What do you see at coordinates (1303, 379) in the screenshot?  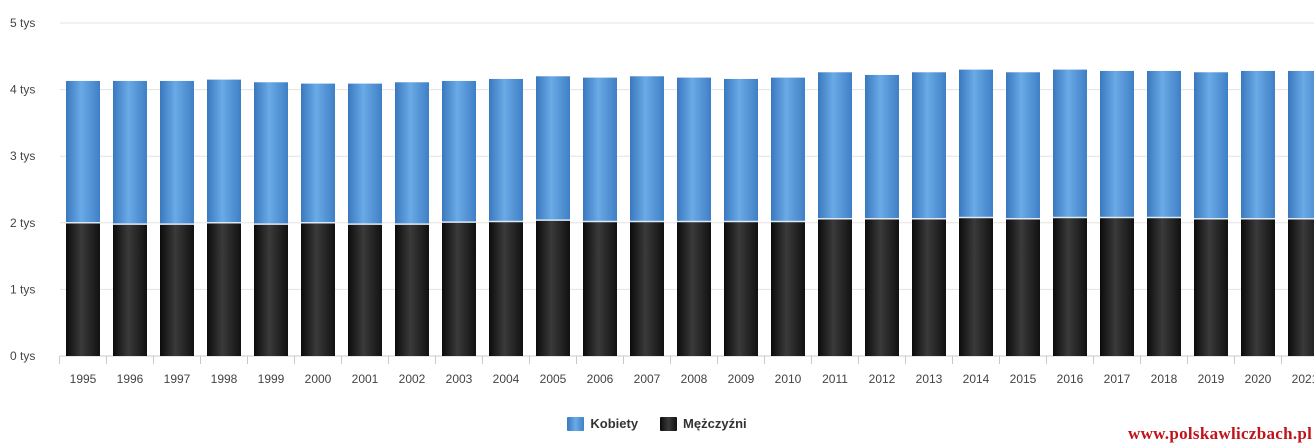 I see `x-tick-label: 2021` at bounding box center [1303, 379].